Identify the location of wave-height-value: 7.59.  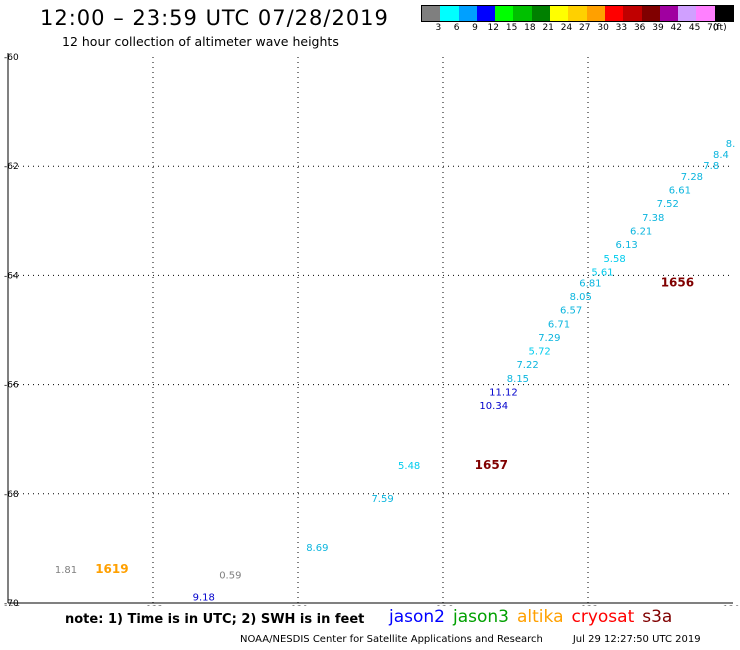
(382, 499).